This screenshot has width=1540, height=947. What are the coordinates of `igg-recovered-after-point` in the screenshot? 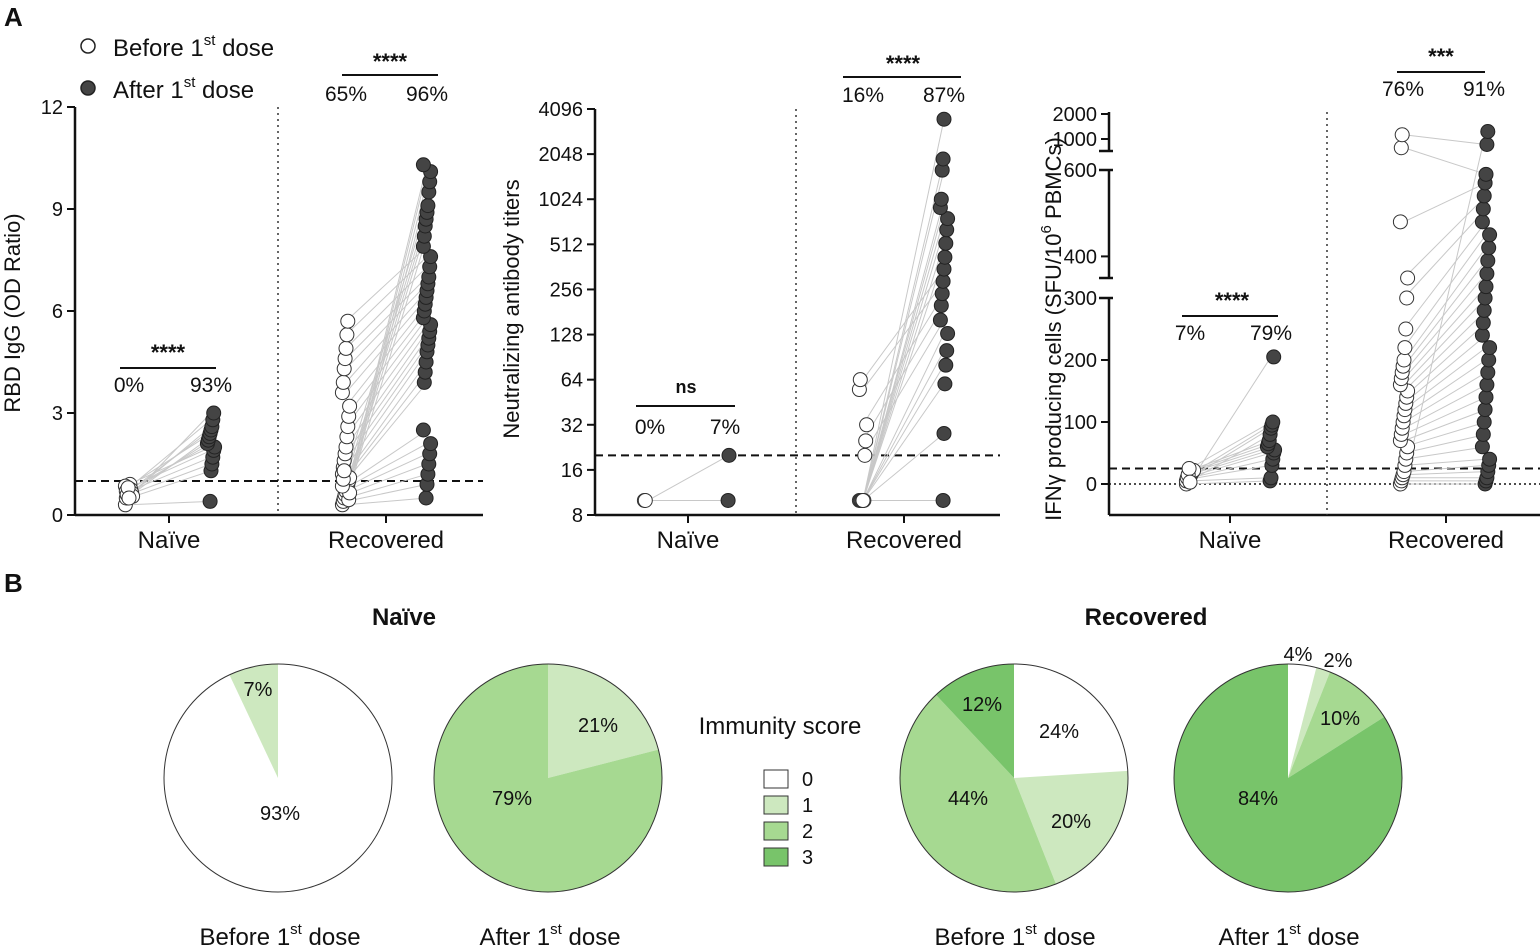 It's located at (426, 498).